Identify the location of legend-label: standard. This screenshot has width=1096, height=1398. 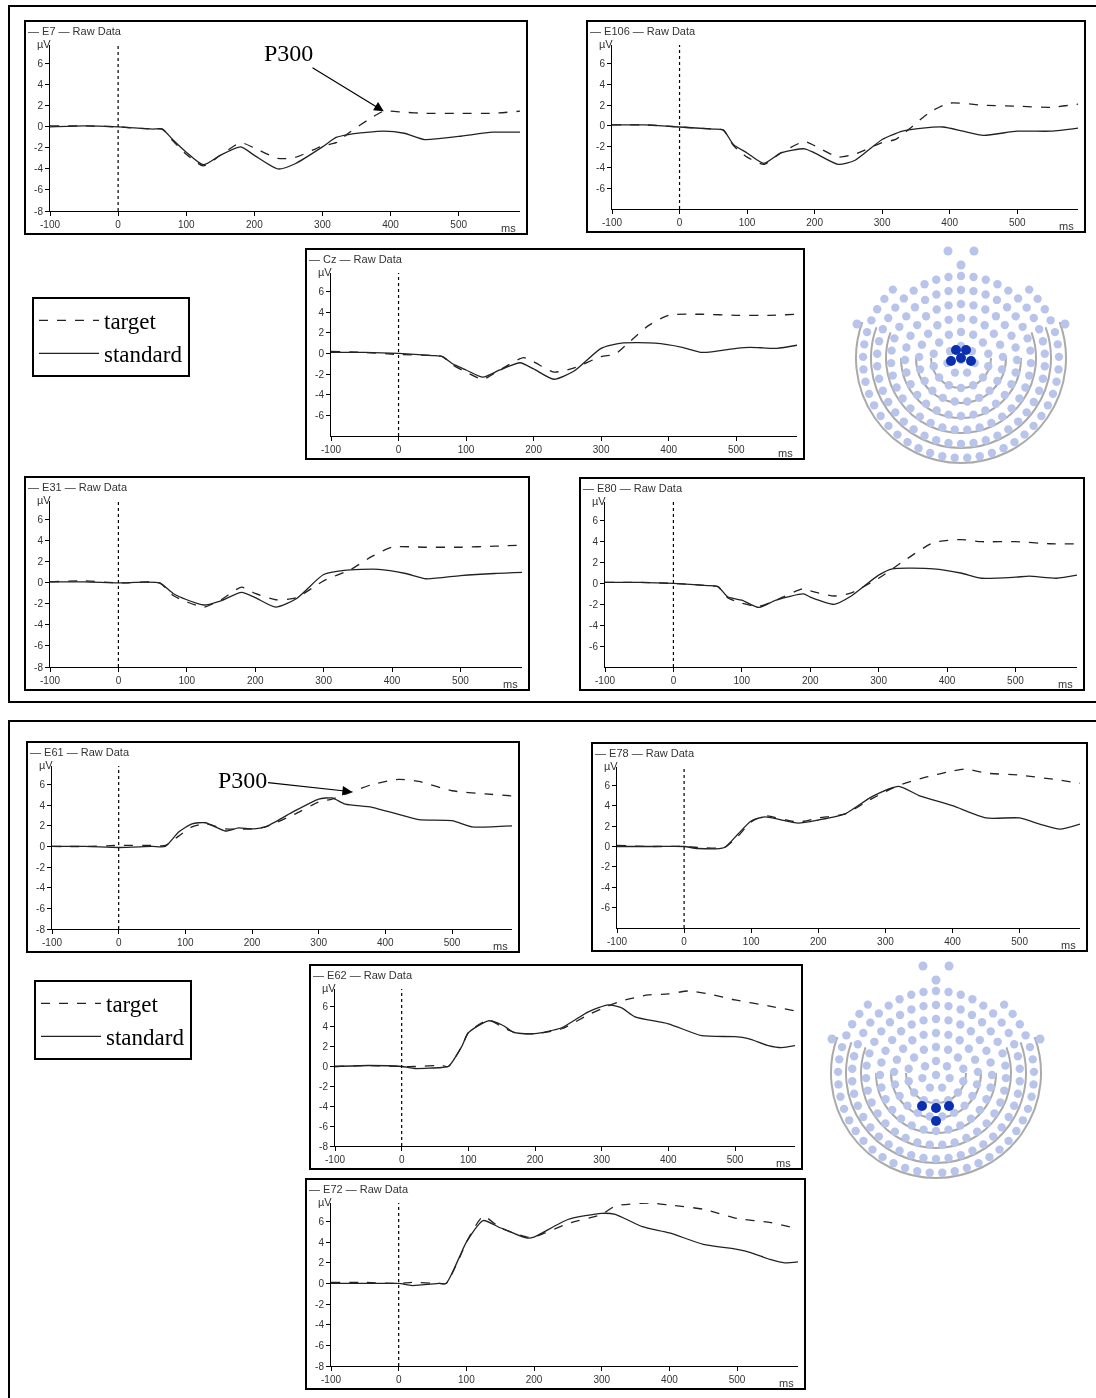
(145, 1038).